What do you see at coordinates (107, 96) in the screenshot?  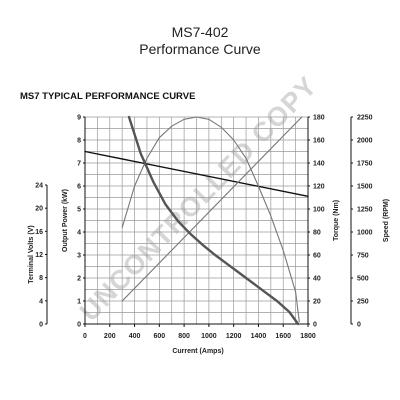 I see `chart-title: MS7 TYPICAL PERFORMANCE CURVE` at bounding box center [107, 96].